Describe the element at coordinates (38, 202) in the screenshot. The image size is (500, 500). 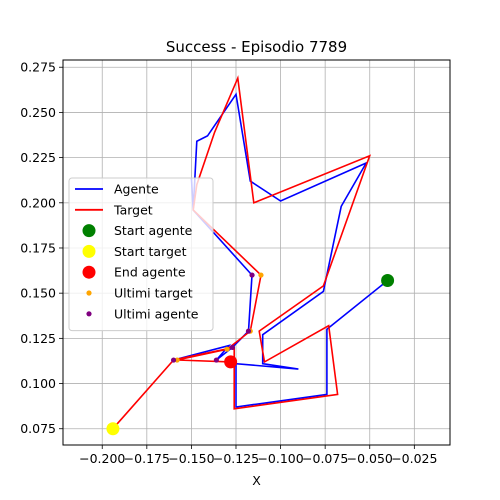
I see `y-tick-label: 0.200` at that location.